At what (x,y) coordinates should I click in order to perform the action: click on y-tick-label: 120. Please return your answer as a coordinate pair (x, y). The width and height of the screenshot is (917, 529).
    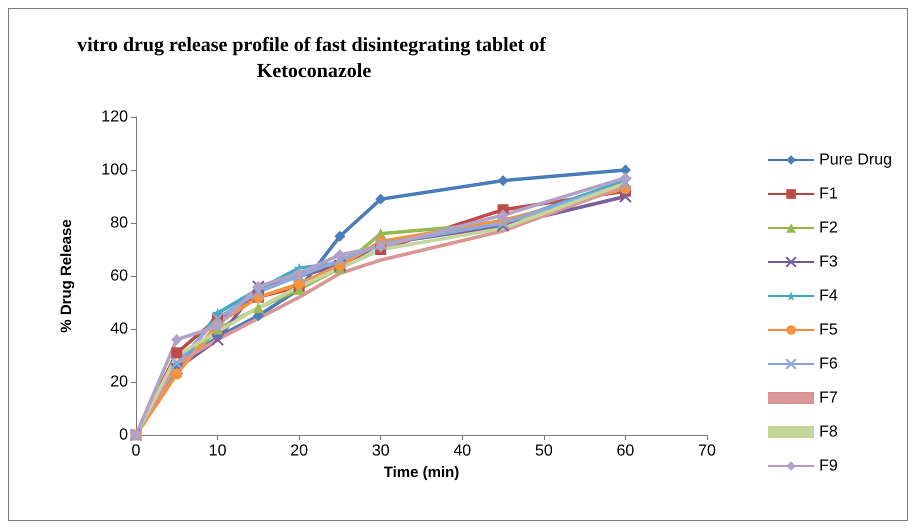
    Looking at the image, I should click on (114, 117).